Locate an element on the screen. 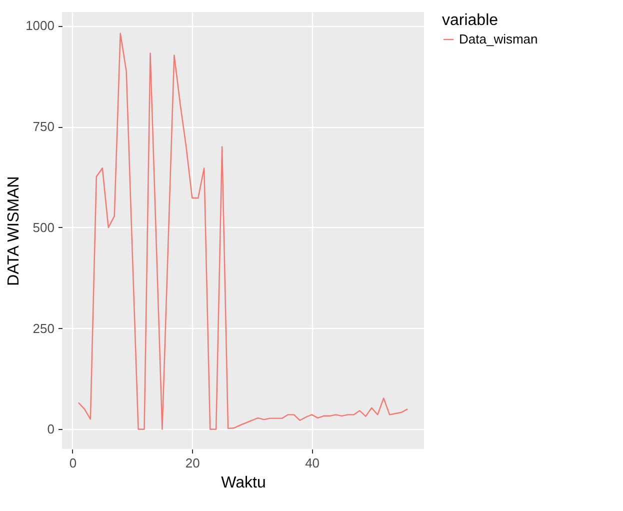  y-axis-title: DATA WISMAN is located at coordinates (14, 231).